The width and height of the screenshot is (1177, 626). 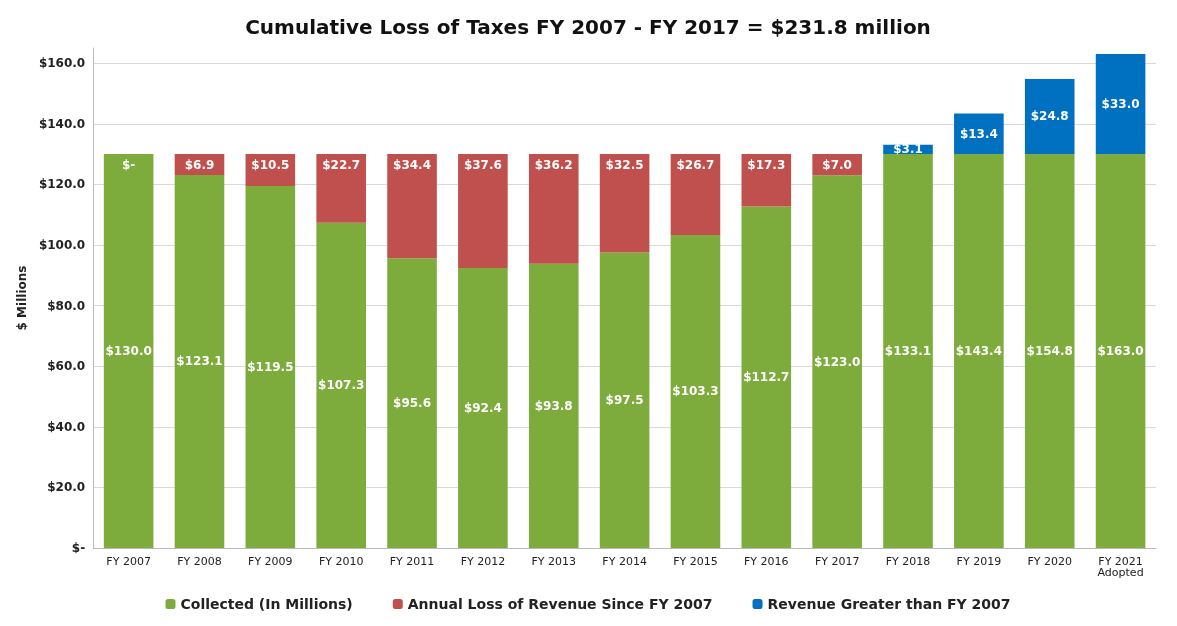 I want to click on total-label: $133.1, so click(x=908, y=351).